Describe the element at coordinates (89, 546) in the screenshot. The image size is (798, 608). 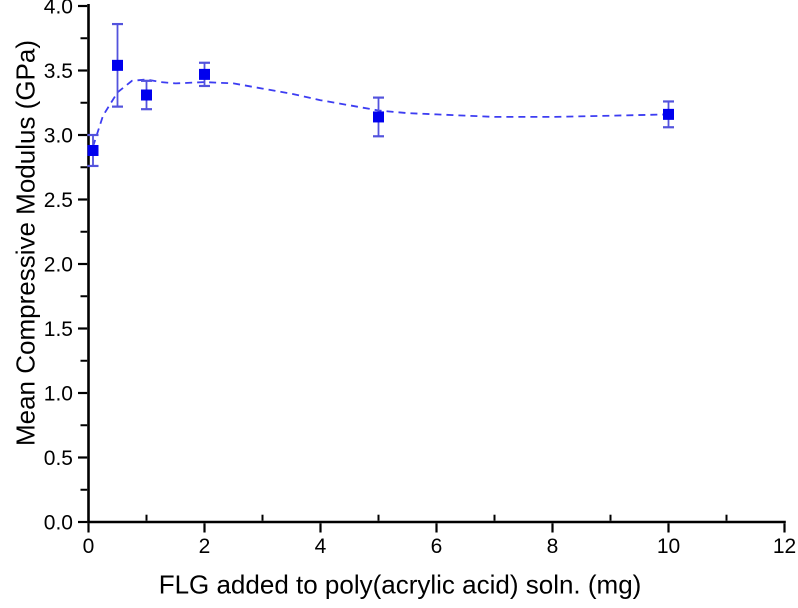
I see `x-tick-label: 0` at that location.